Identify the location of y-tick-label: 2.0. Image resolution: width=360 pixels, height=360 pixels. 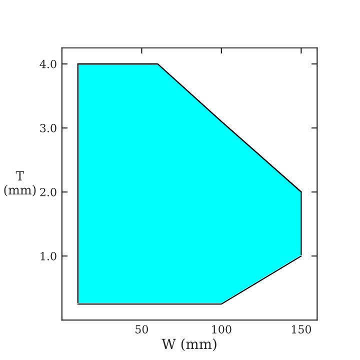
(48, 192).